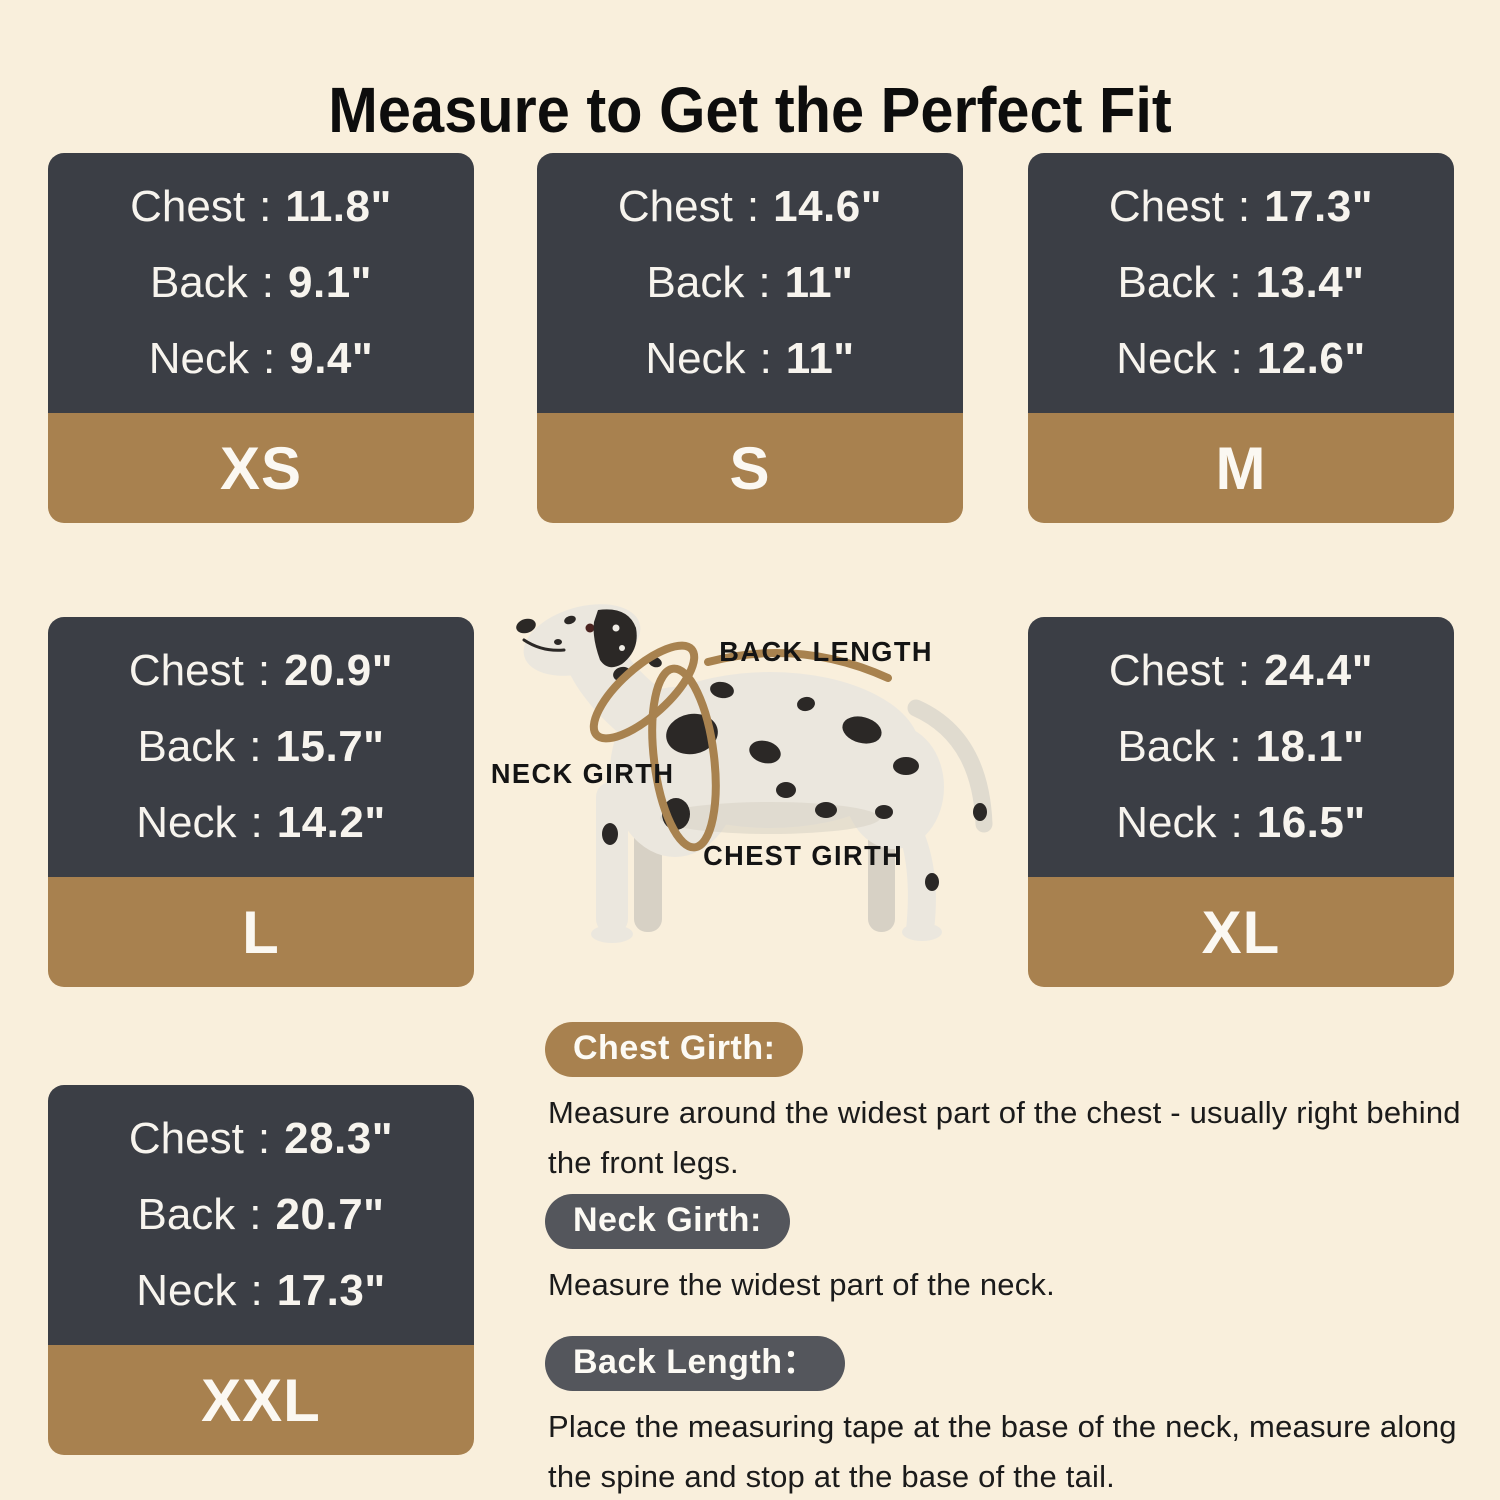 This screenshot has height=1500, width=1500. I want to click on size-badge-m: M, so click(1241, 468).